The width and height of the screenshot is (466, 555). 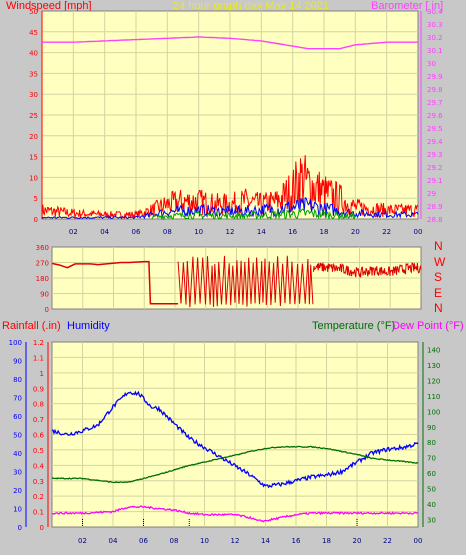 I want to click on temp-y-tick: 40, so click(x=431, y=505).